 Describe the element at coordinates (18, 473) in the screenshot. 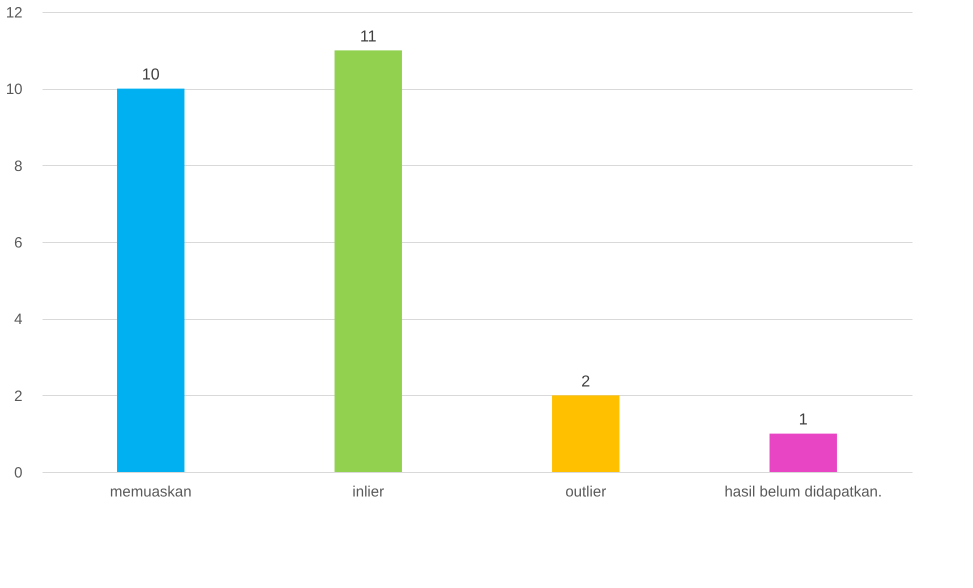

I see `y-tick-label: 0` at that location.